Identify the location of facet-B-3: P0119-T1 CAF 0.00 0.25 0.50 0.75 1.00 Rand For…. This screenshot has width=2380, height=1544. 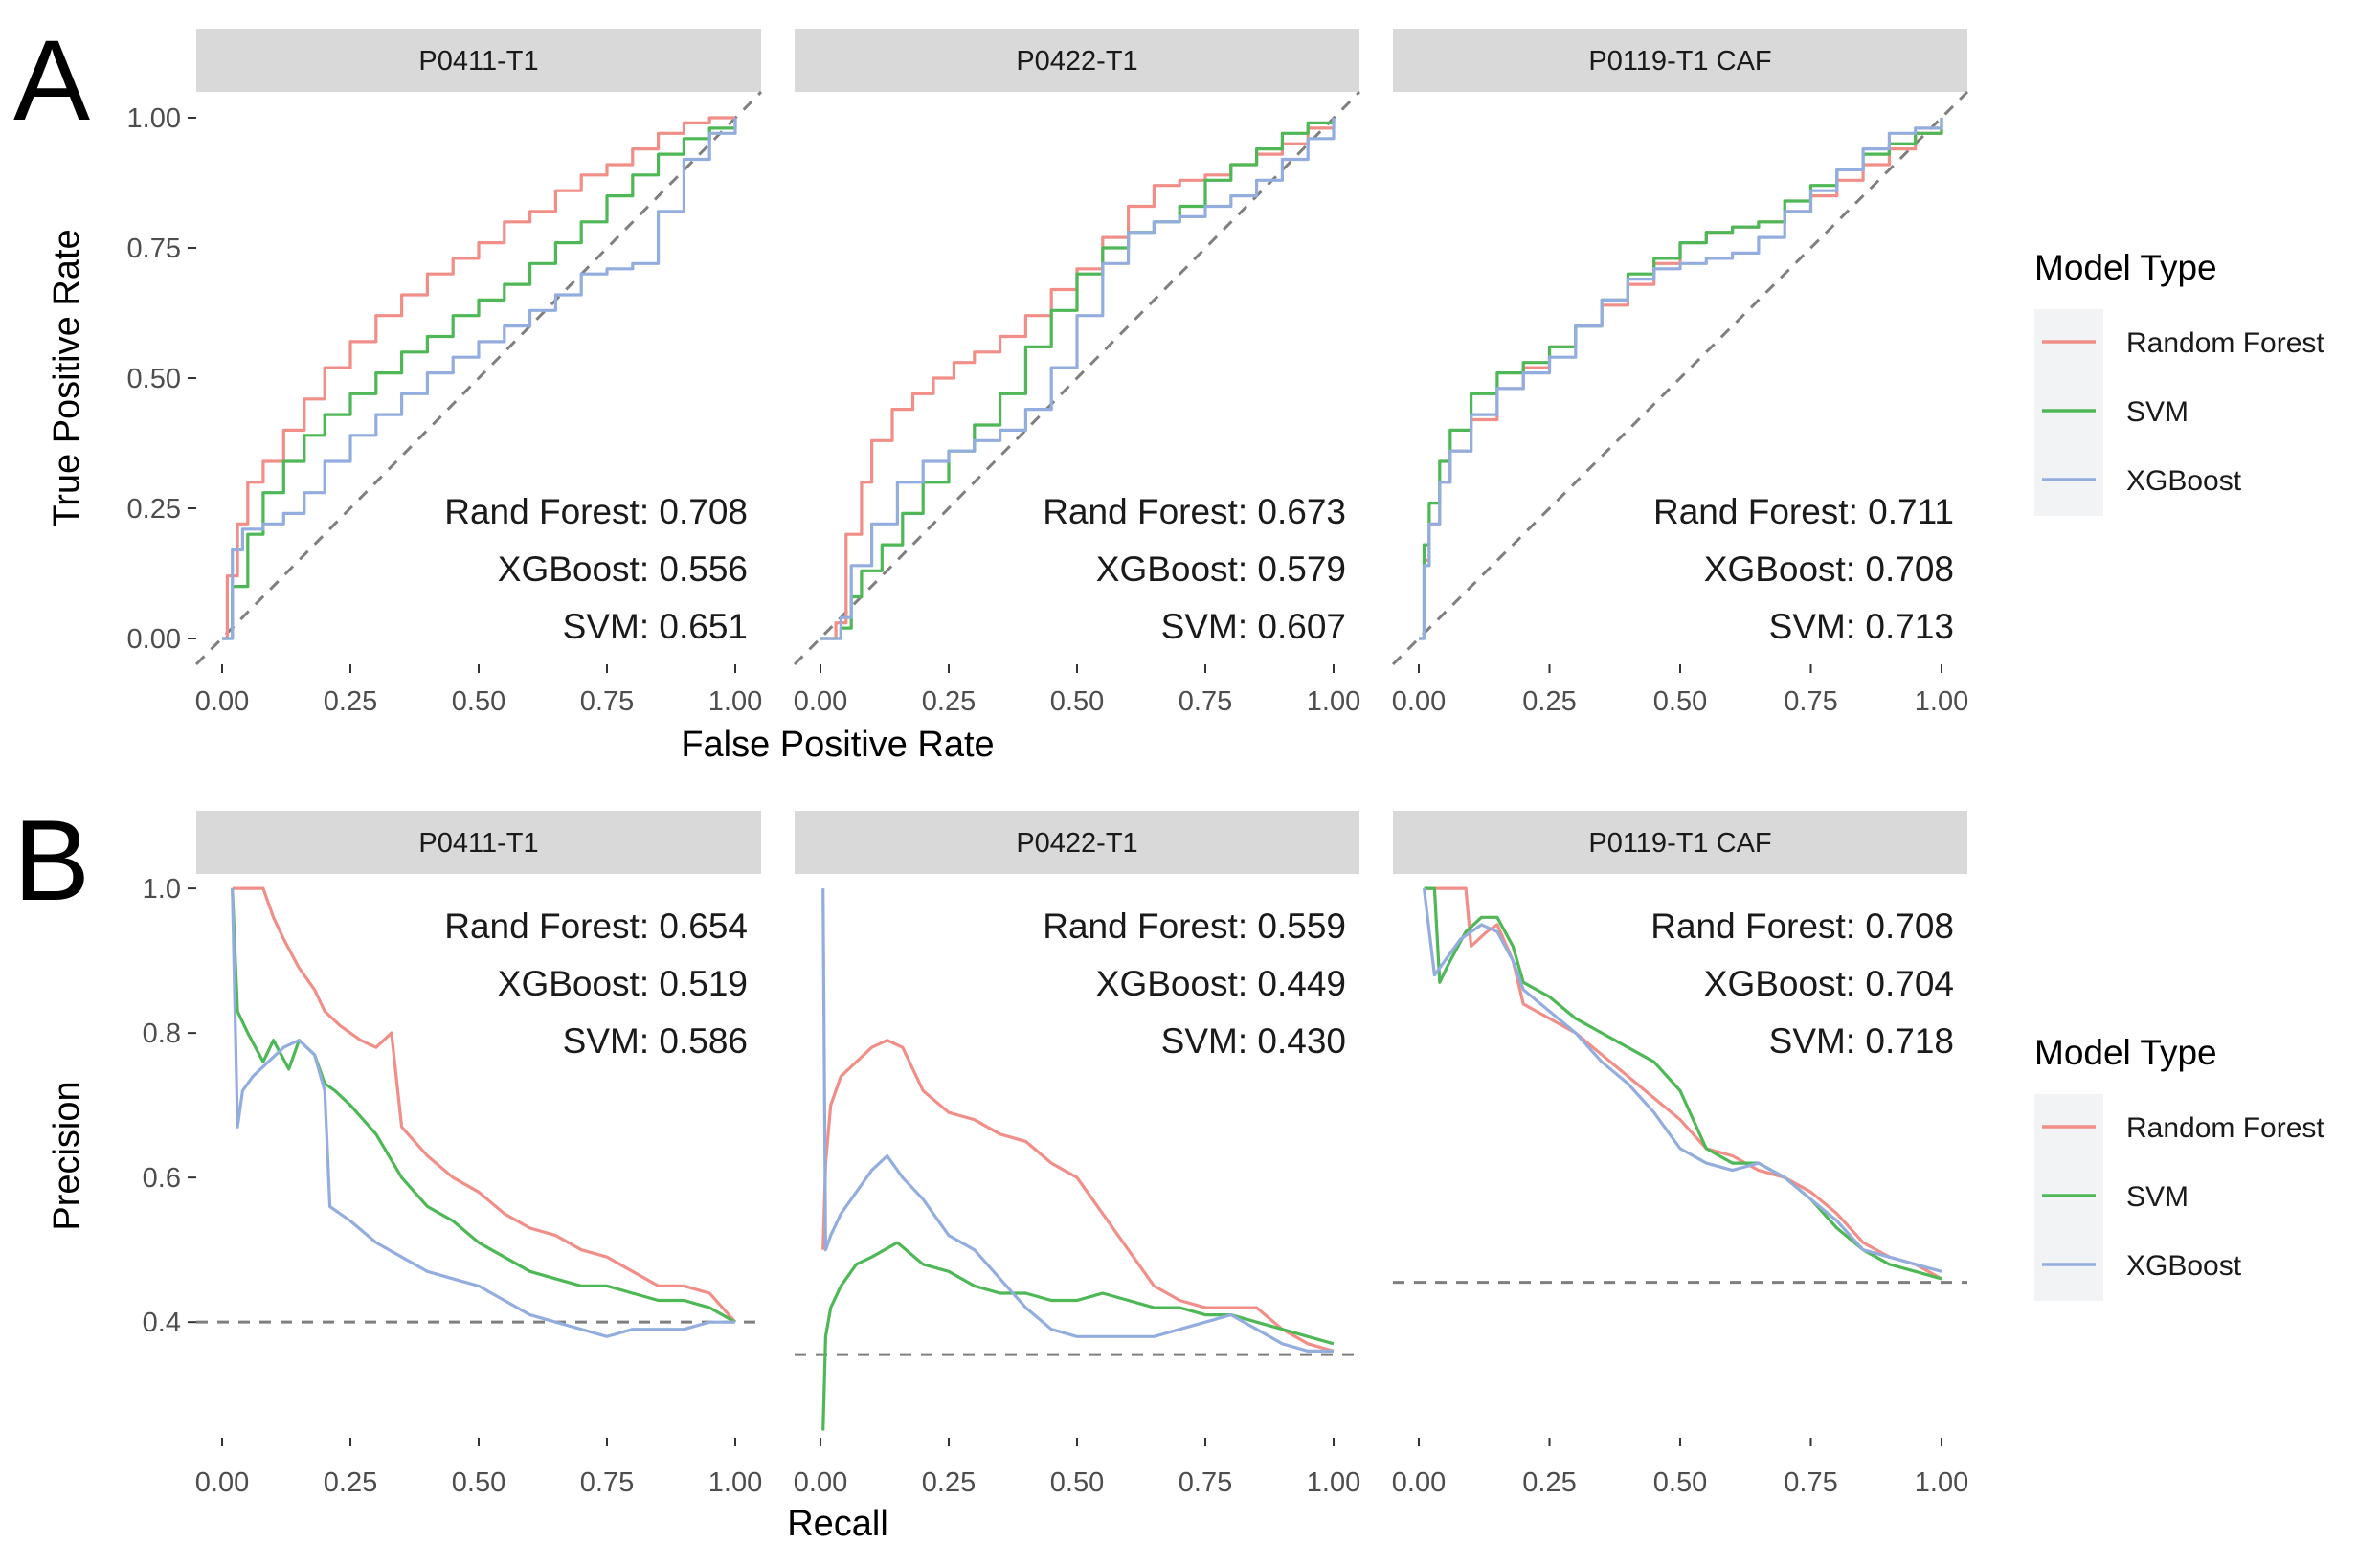
(1680, 1154).